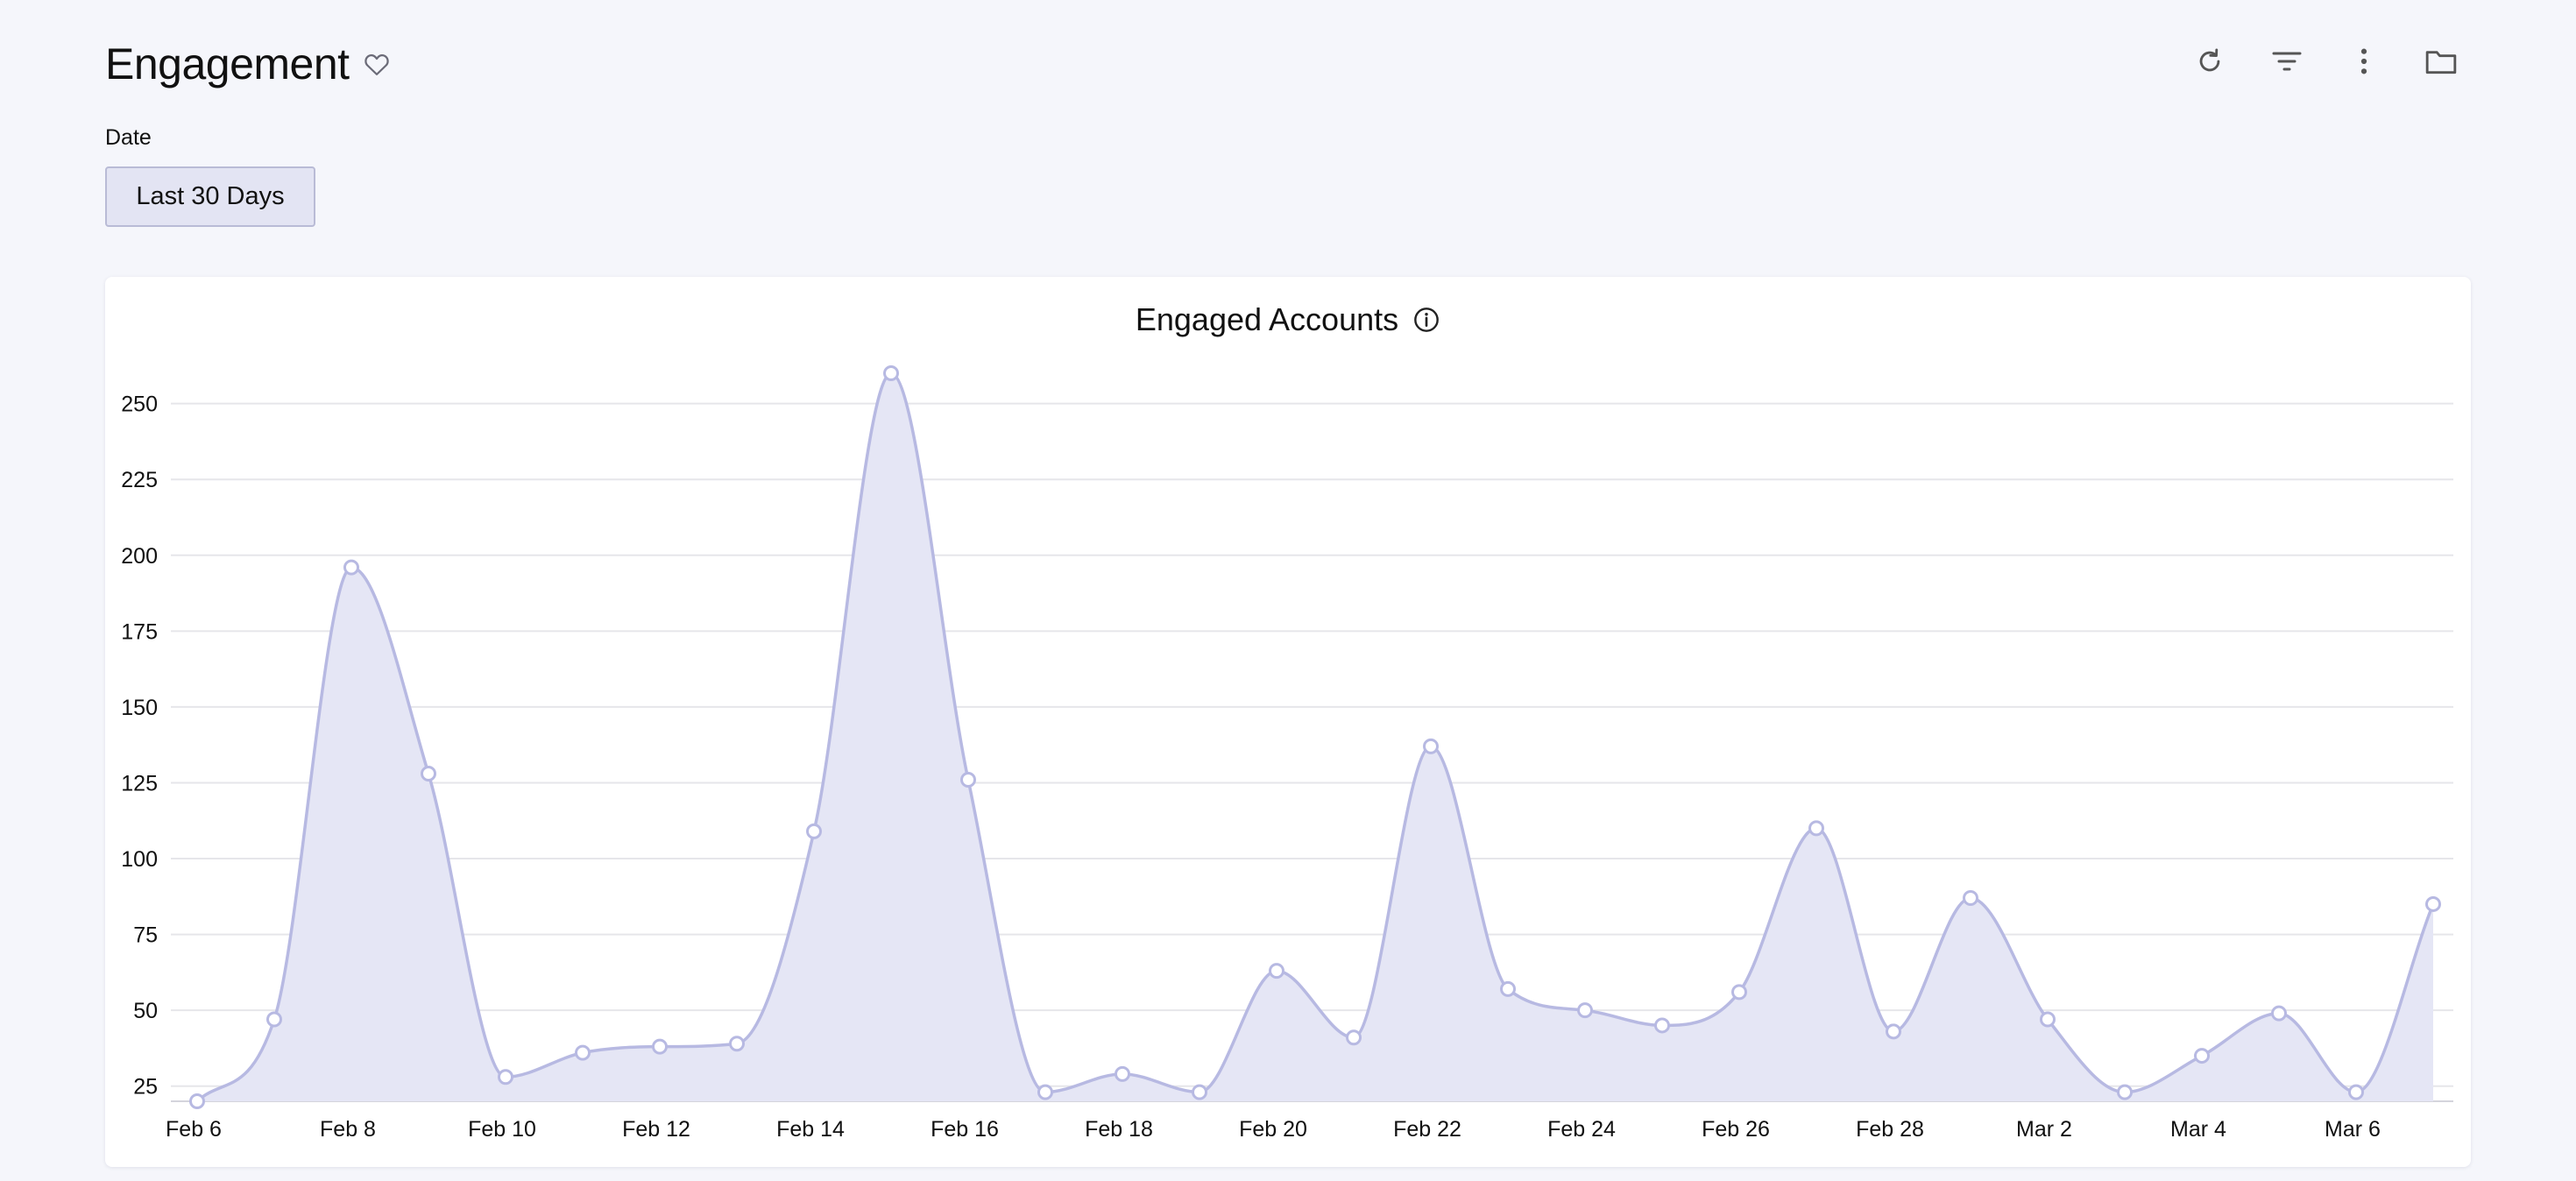  I want to click on y-tick-label: 200, so click(139, 556).